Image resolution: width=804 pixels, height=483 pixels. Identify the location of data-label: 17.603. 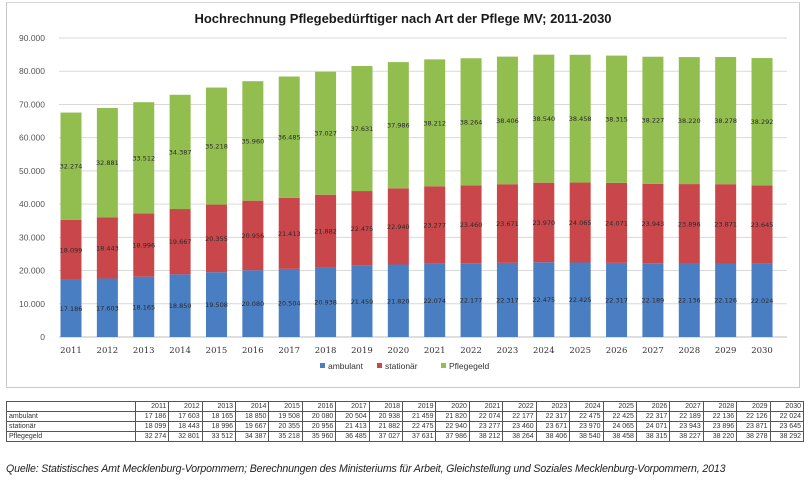
(107, 308).